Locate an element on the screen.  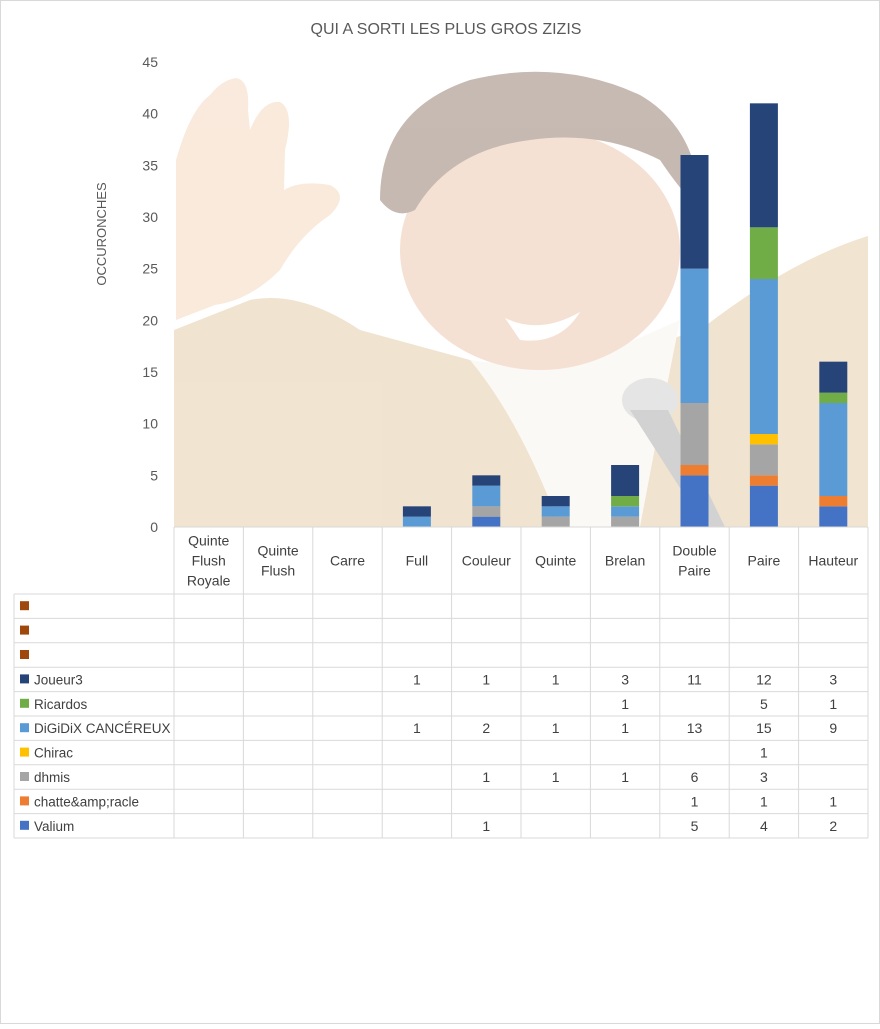
series-label: Joueur3 is located at coordinates (58, 679).